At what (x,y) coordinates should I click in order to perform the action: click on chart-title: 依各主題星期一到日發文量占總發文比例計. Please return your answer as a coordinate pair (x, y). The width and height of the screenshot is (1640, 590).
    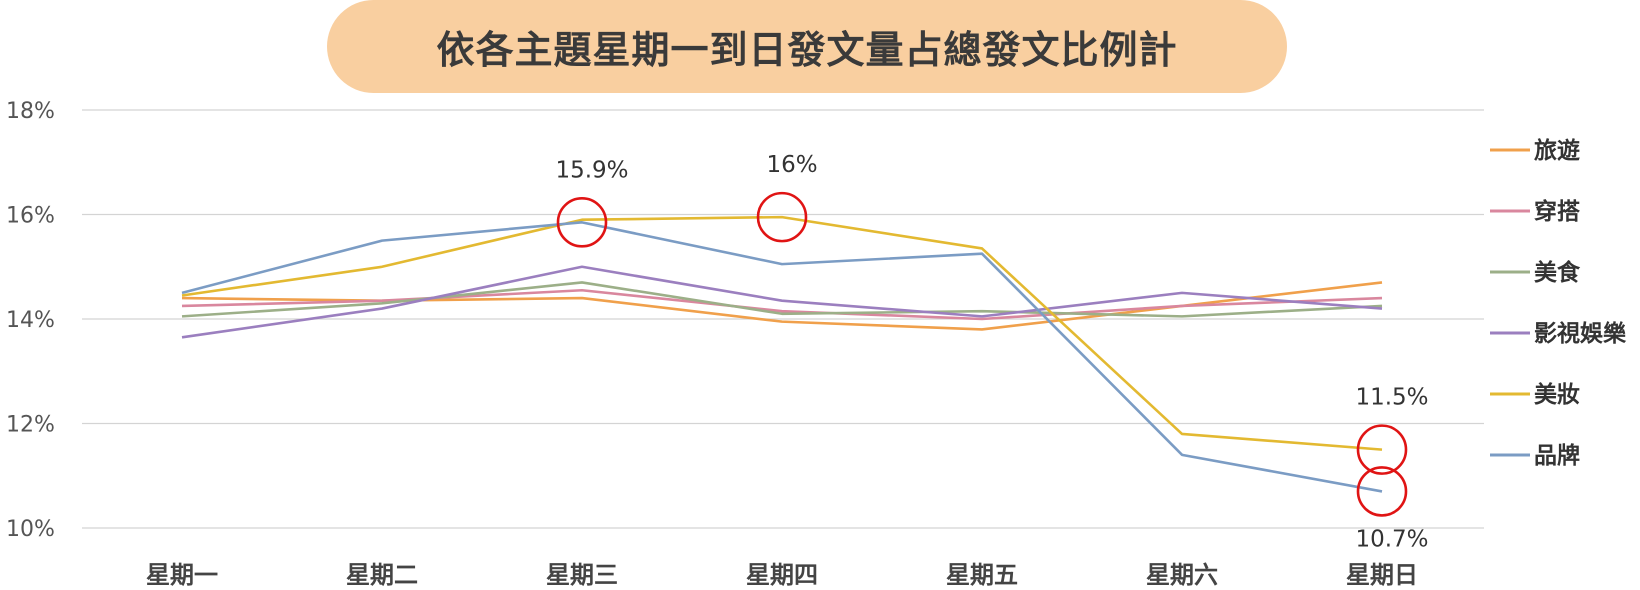
    Looking at the image, I should click on (807, 50).